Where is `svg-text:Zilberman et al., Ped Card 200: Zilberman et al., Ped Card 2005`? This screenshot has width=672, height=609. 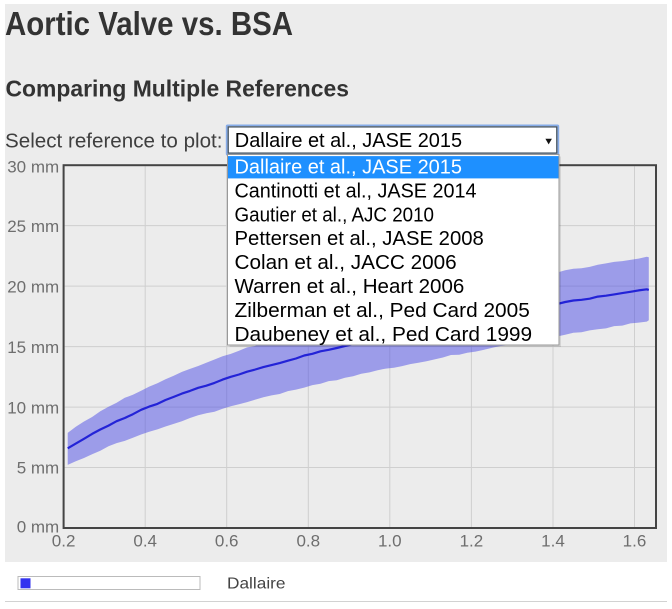
svg-text:Zilberman et al., Ped Card 200: Zilberman et al., Ped Card 2005 is located at coordinates (382, 311).